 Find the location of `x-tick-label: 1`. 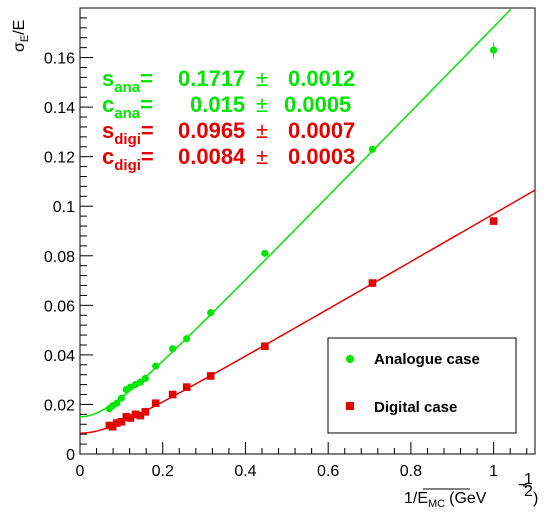

x-tick-label: 1 is located at coordinates (493, 471).